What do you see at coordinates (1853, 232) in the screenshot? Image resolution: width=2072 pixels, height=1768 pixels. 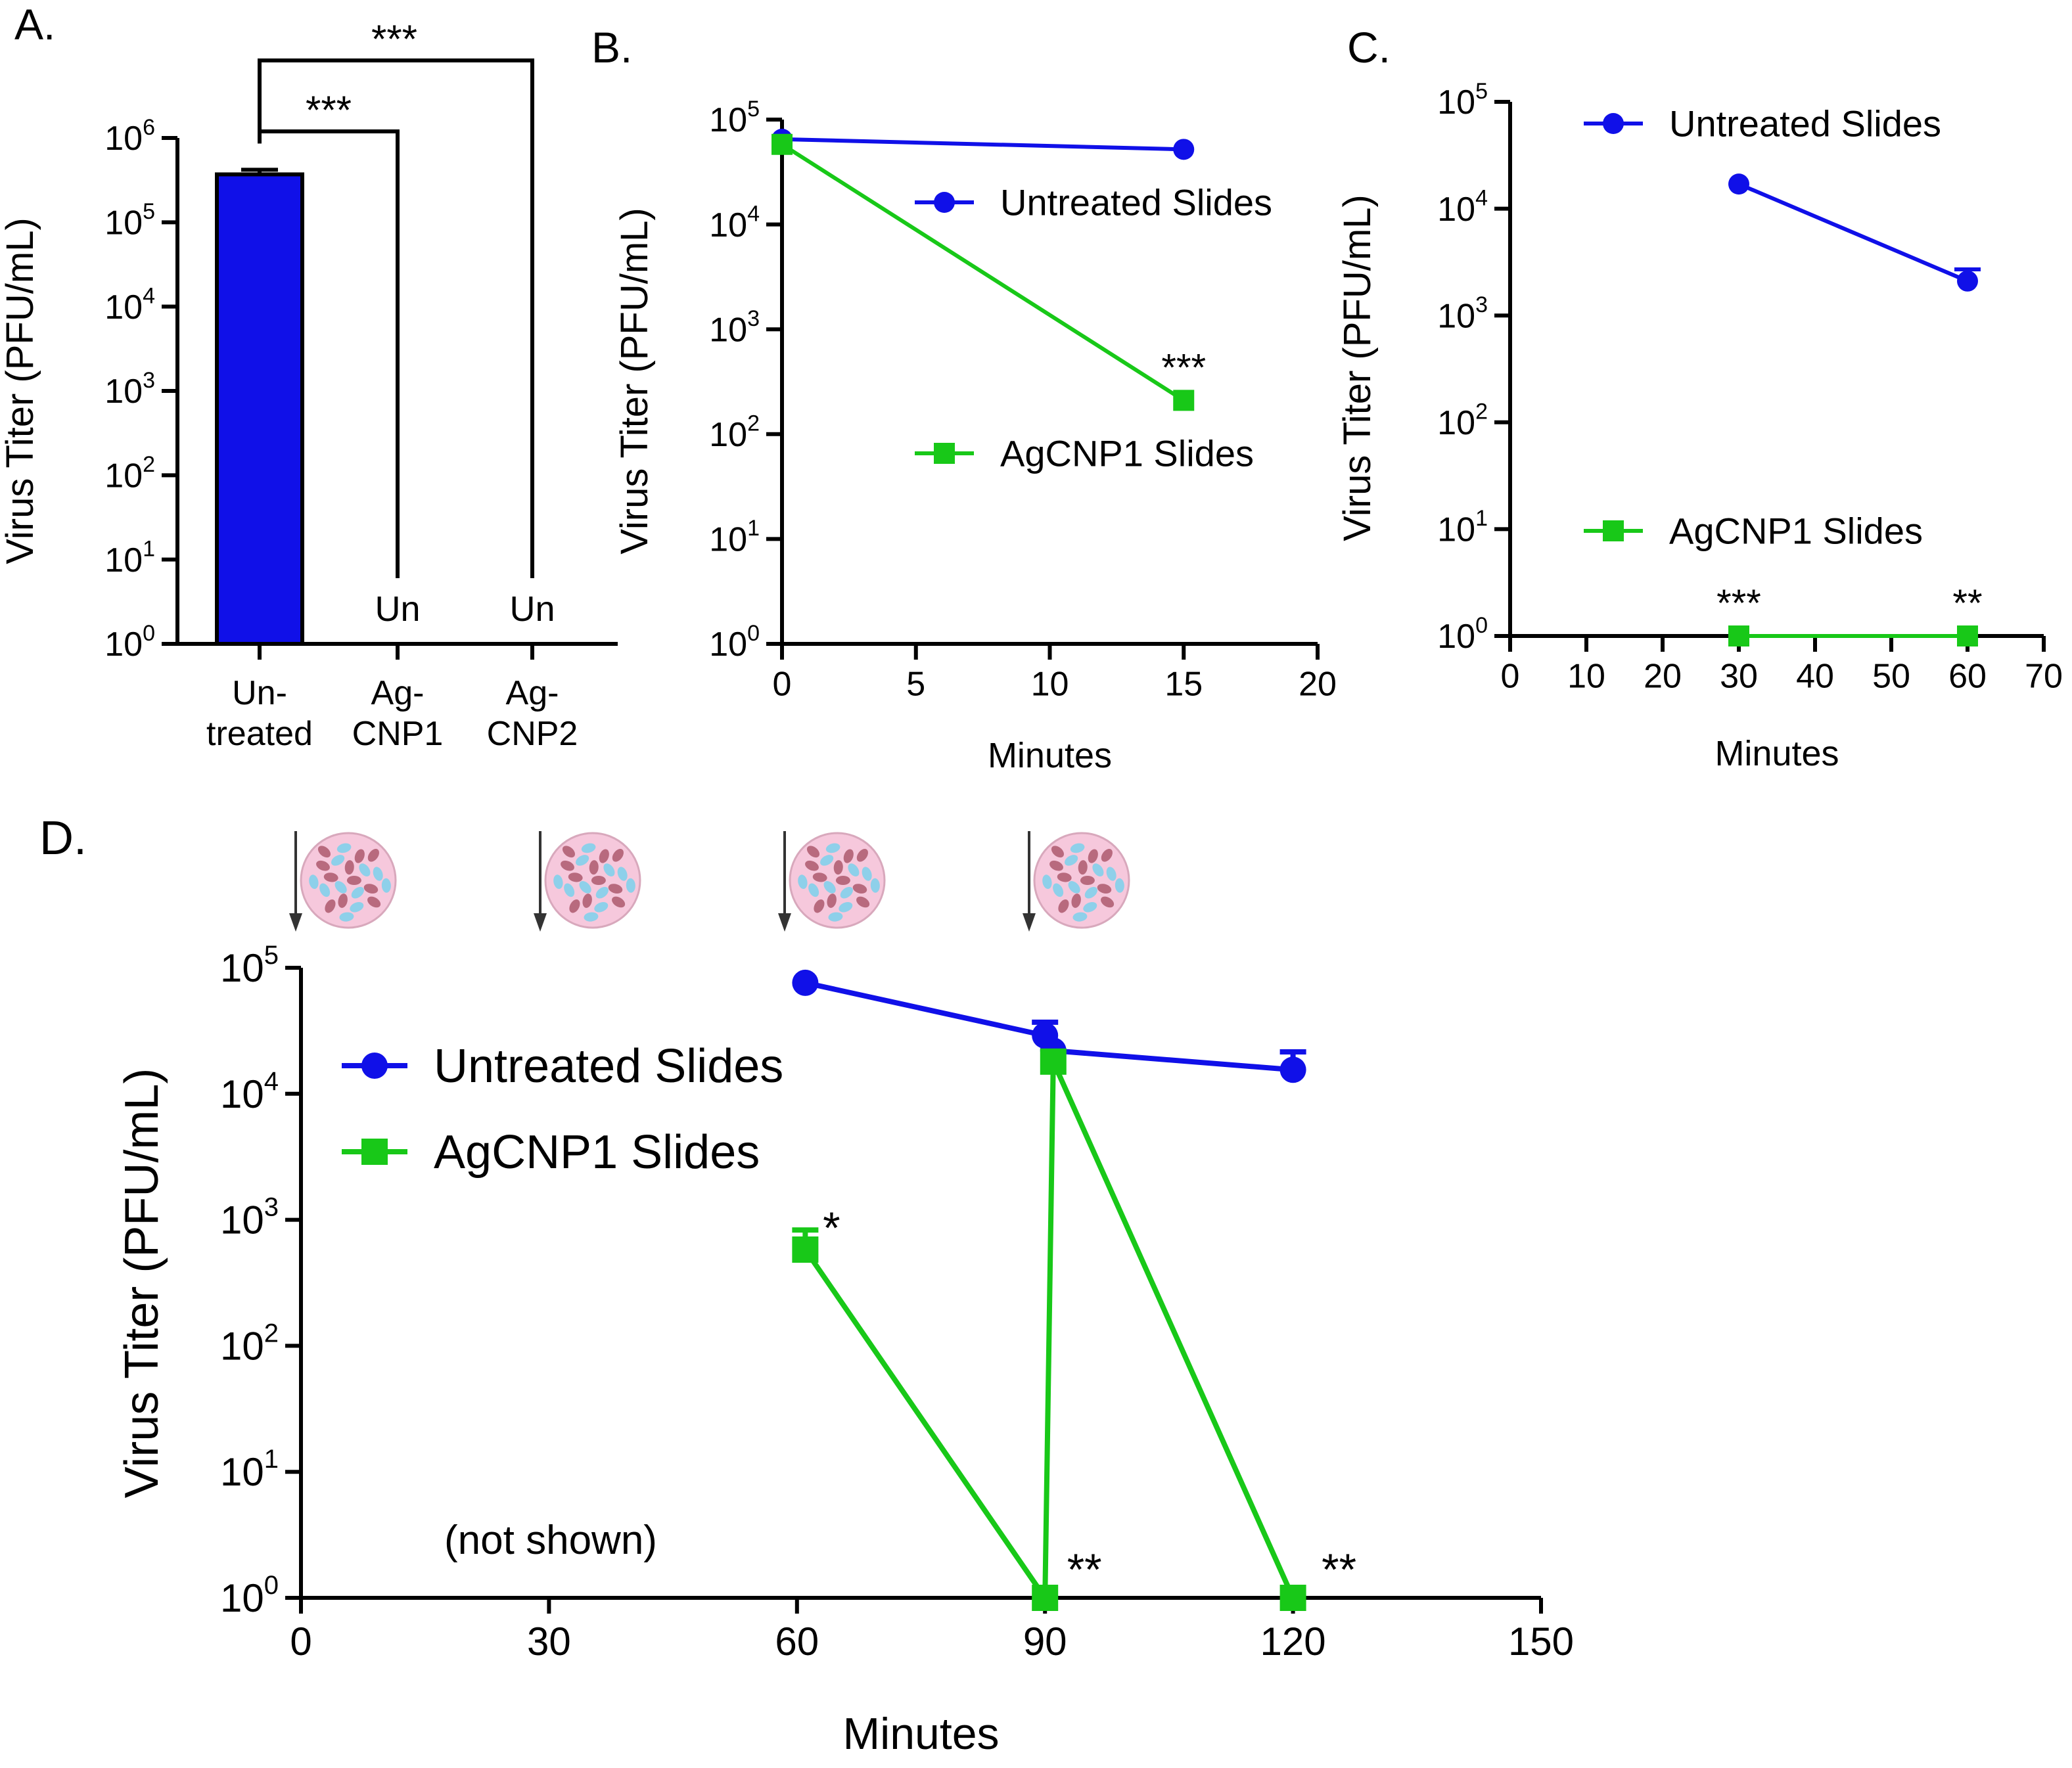 I see `c-series-line` at bounding box center [1853, 232].